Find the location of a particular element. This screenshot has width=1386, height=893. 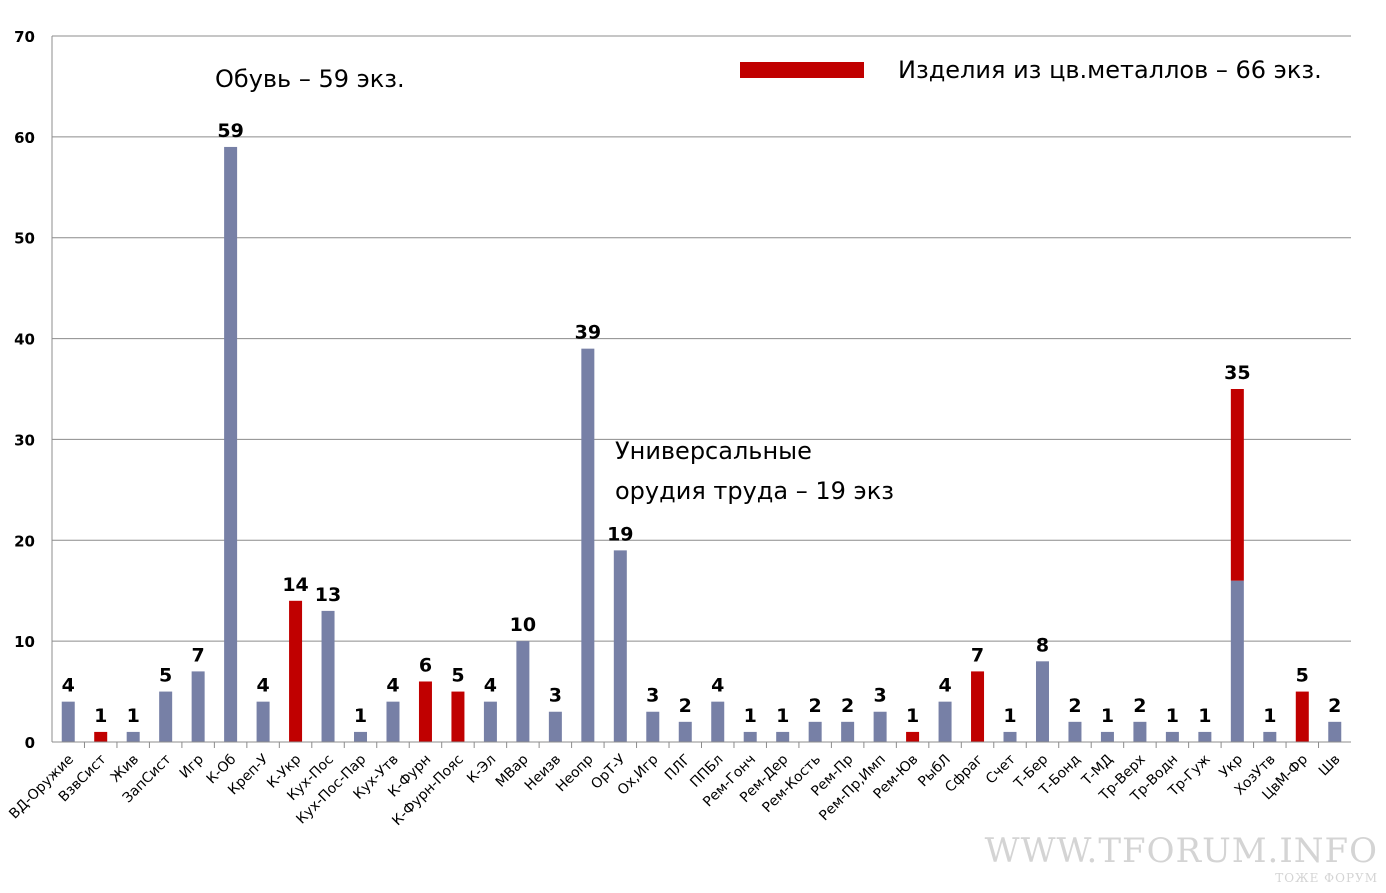

y-tick-label: 30 is located at coordinates (24, 440).